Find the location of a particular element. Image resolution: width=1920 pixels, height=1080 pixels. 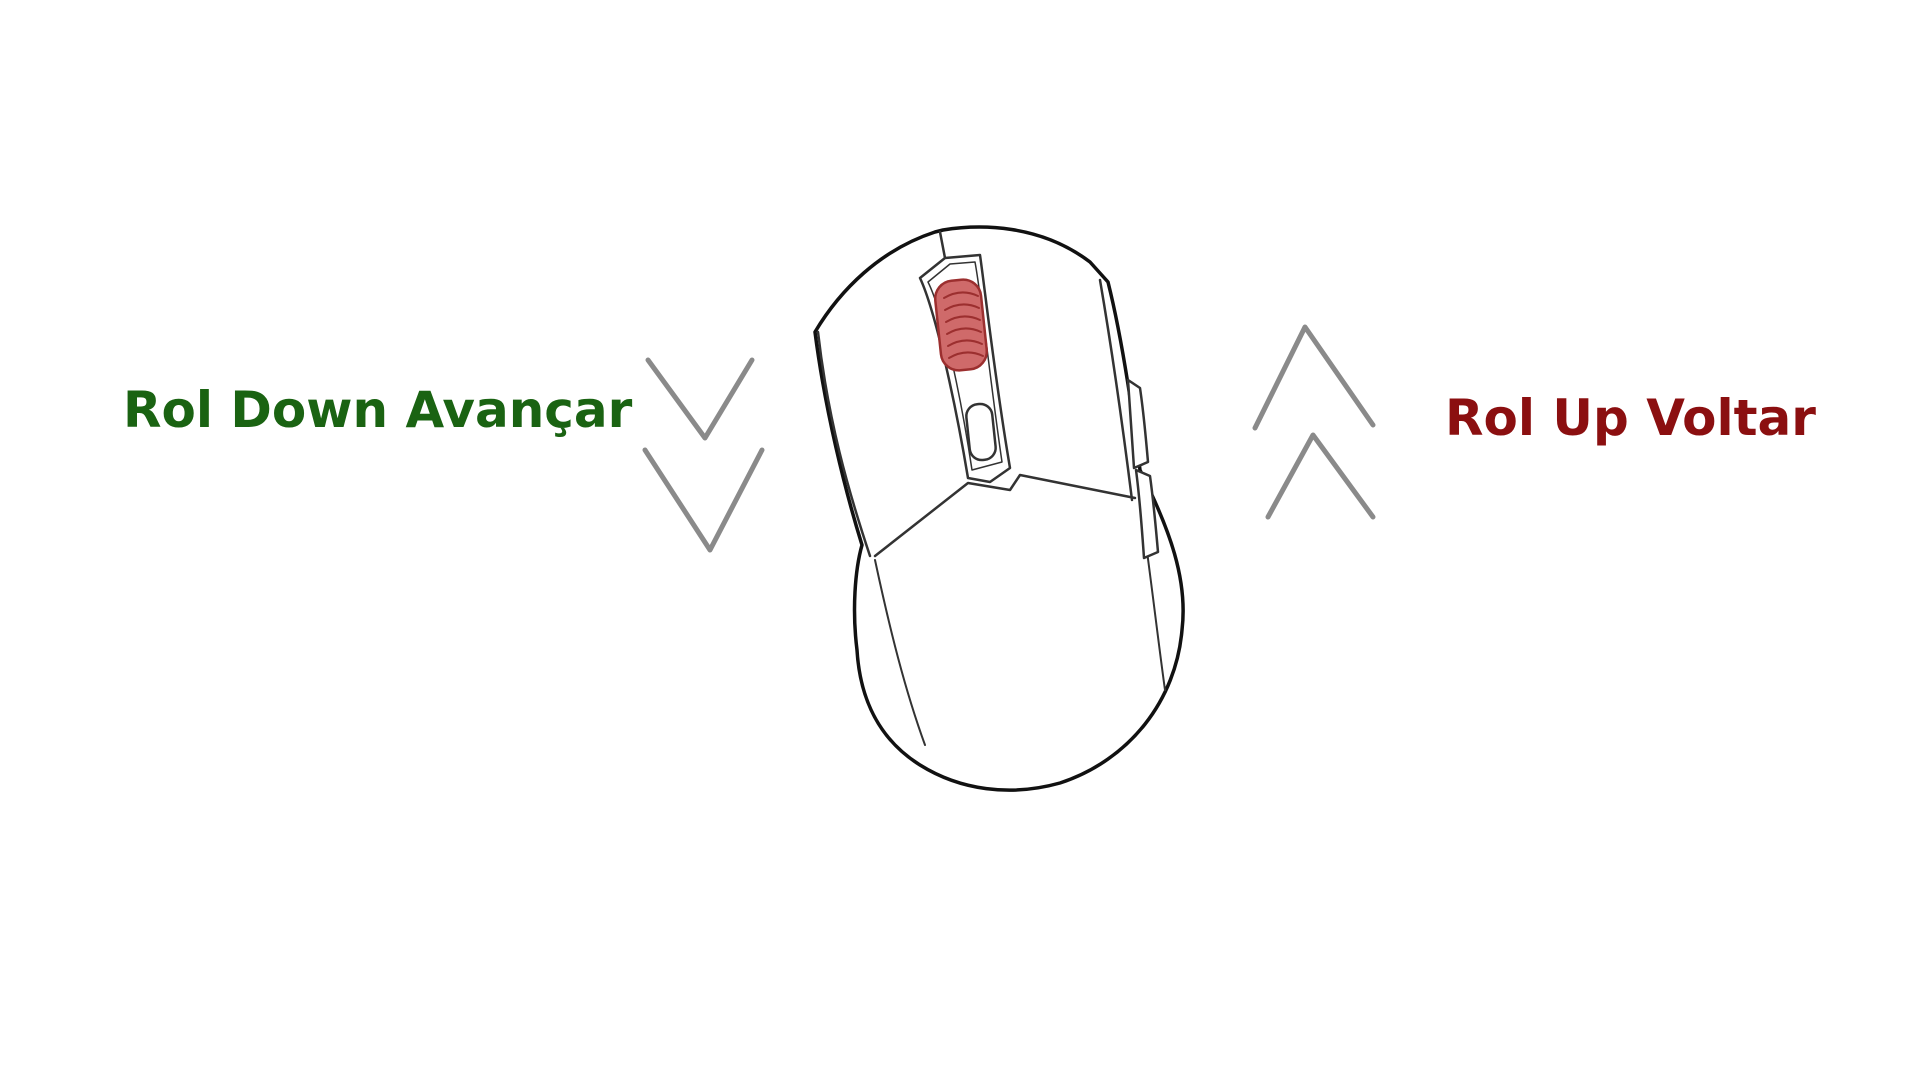

scroll-up-label: Rol Up Voltar is located at coordinates (1630, 418).